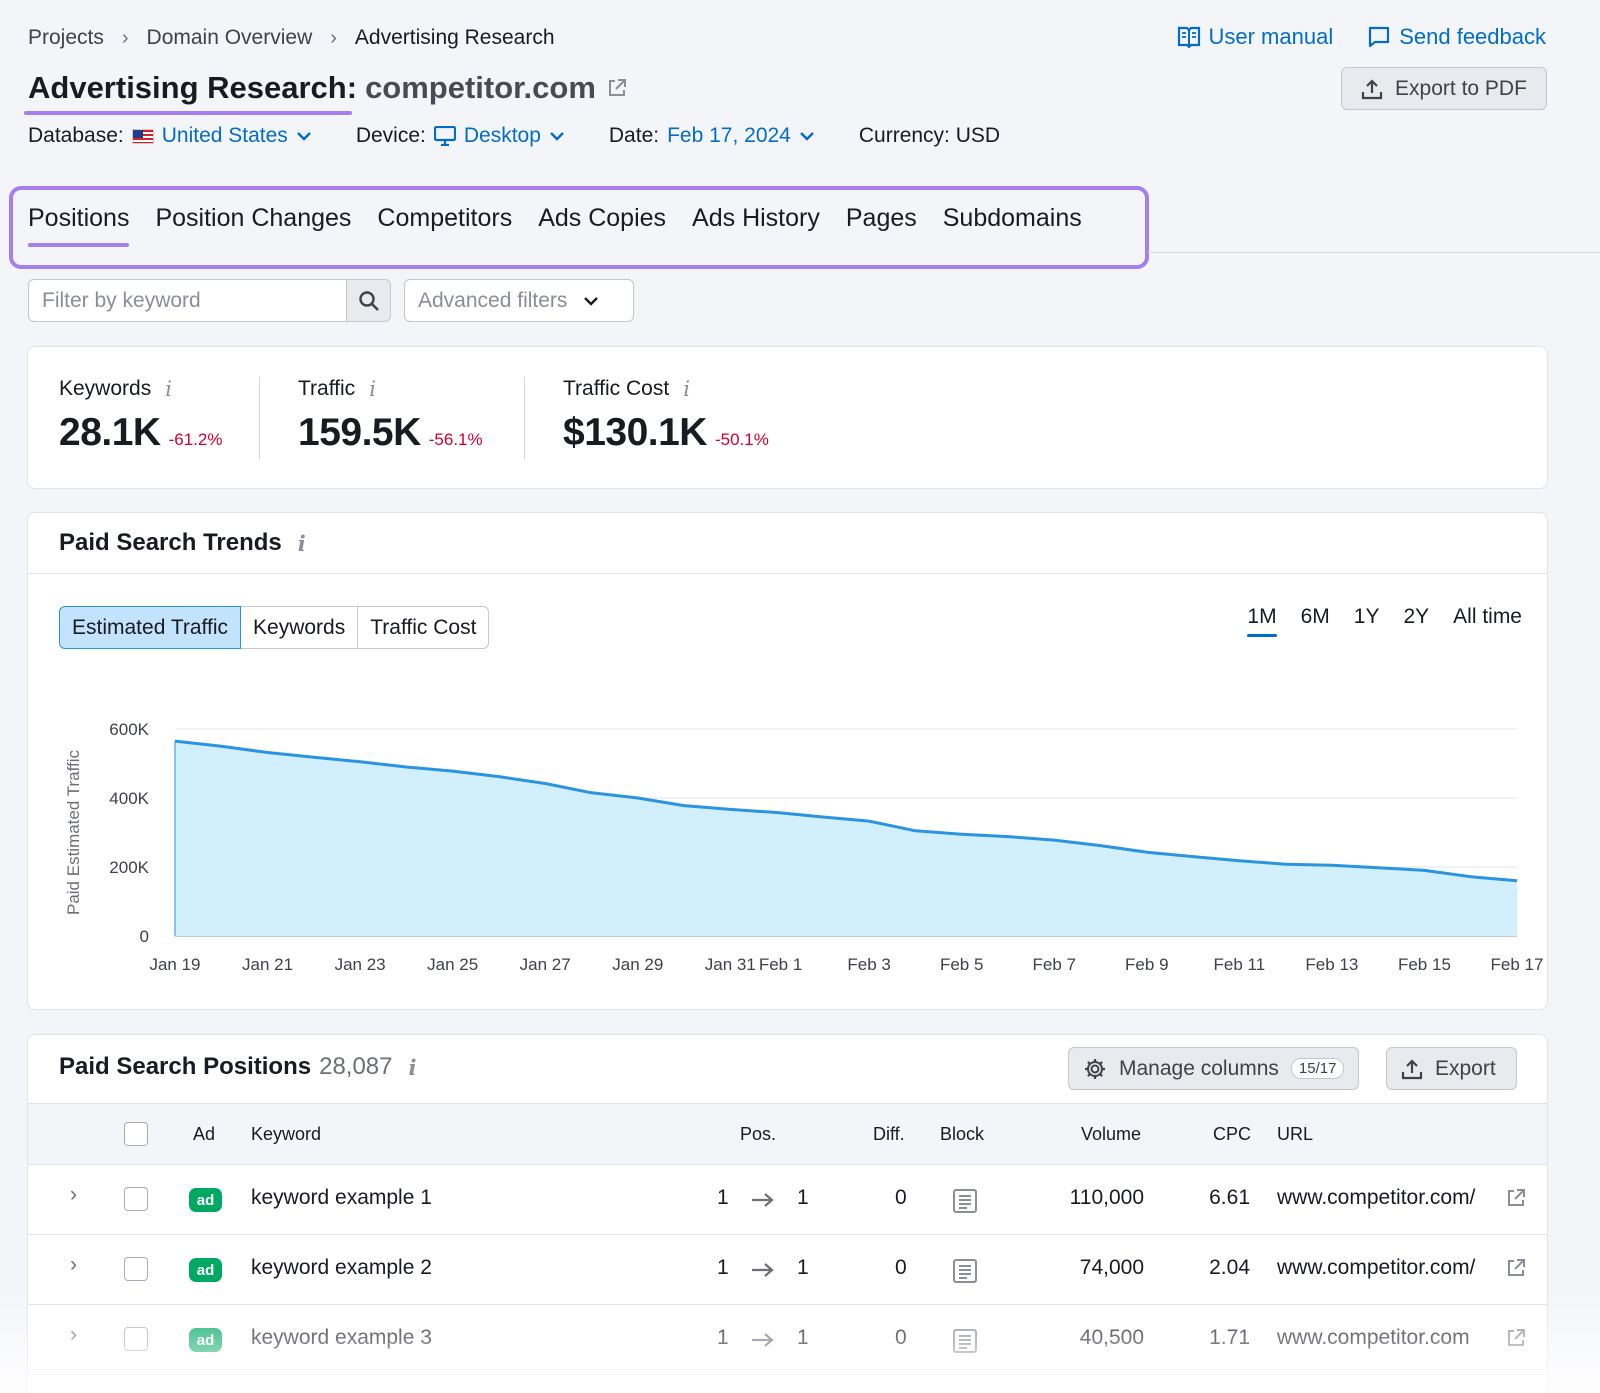  I want to click on send-feedback-link: Send feedback, so click(1456, 37).